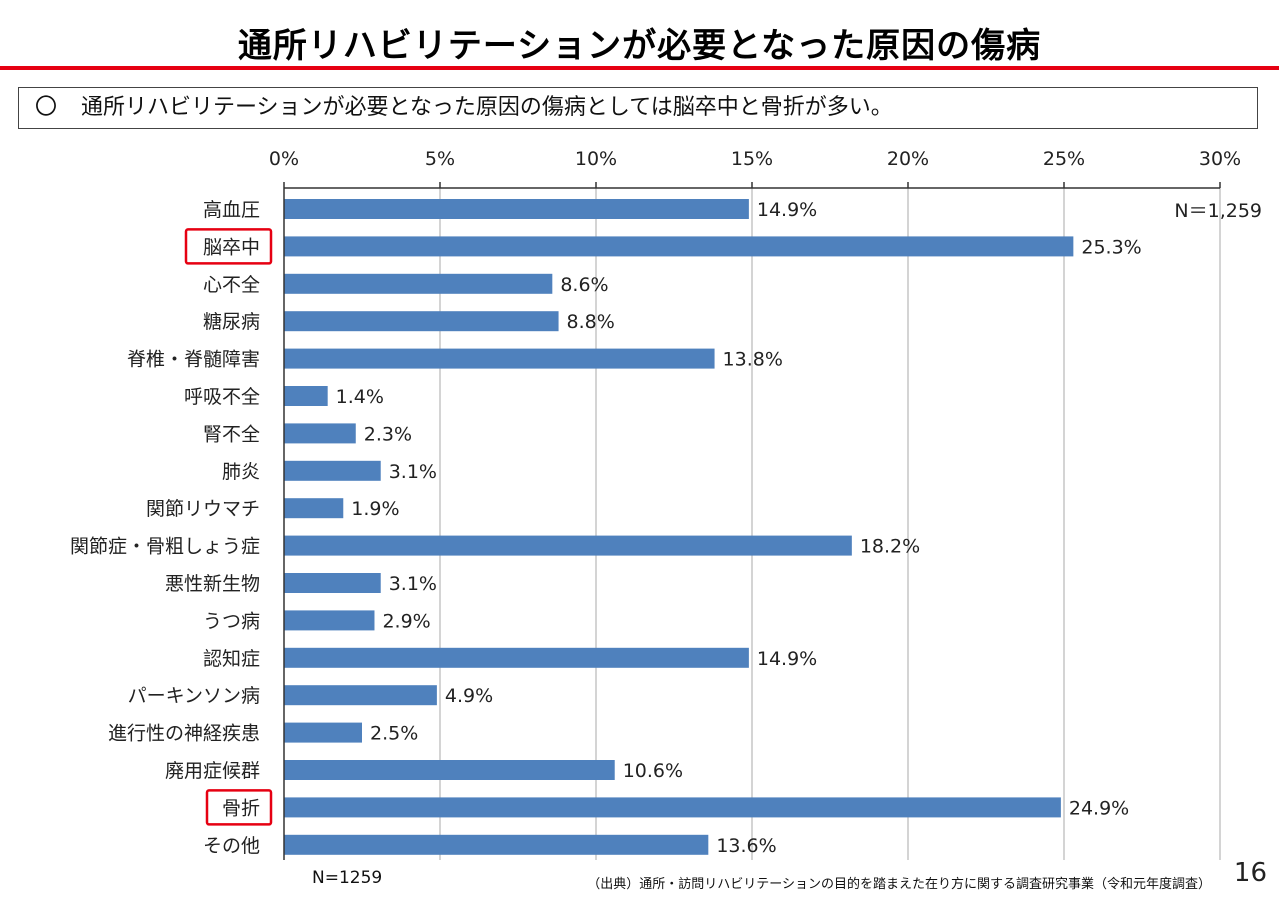 The height and width of the screenshot is (904, 1279). Describe the element at coordinates (231, 621) in the screenshot. I see `category-label: うつ病` at that location.